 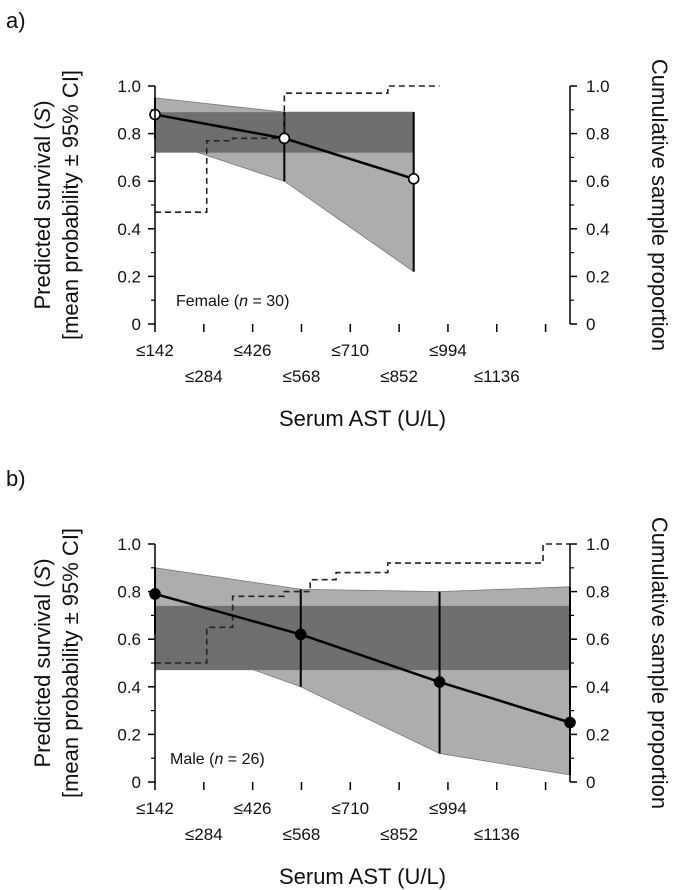 I want to click on panel-label: b), so click(x=16, y=478).